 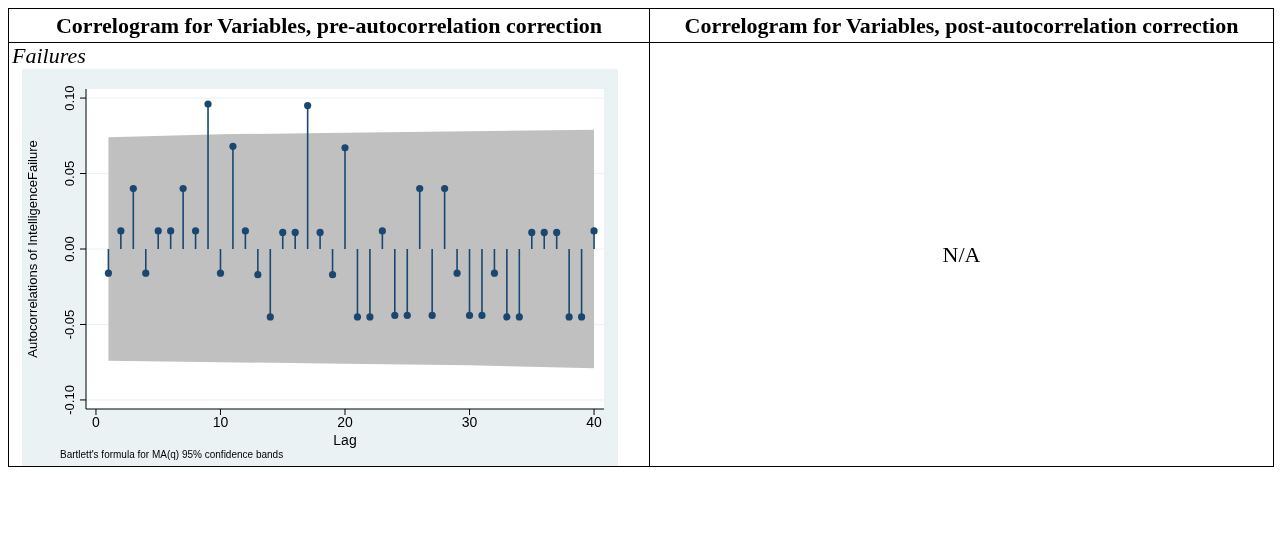 I want to click on x-tick-label: 20, so click(x=345, y=421).